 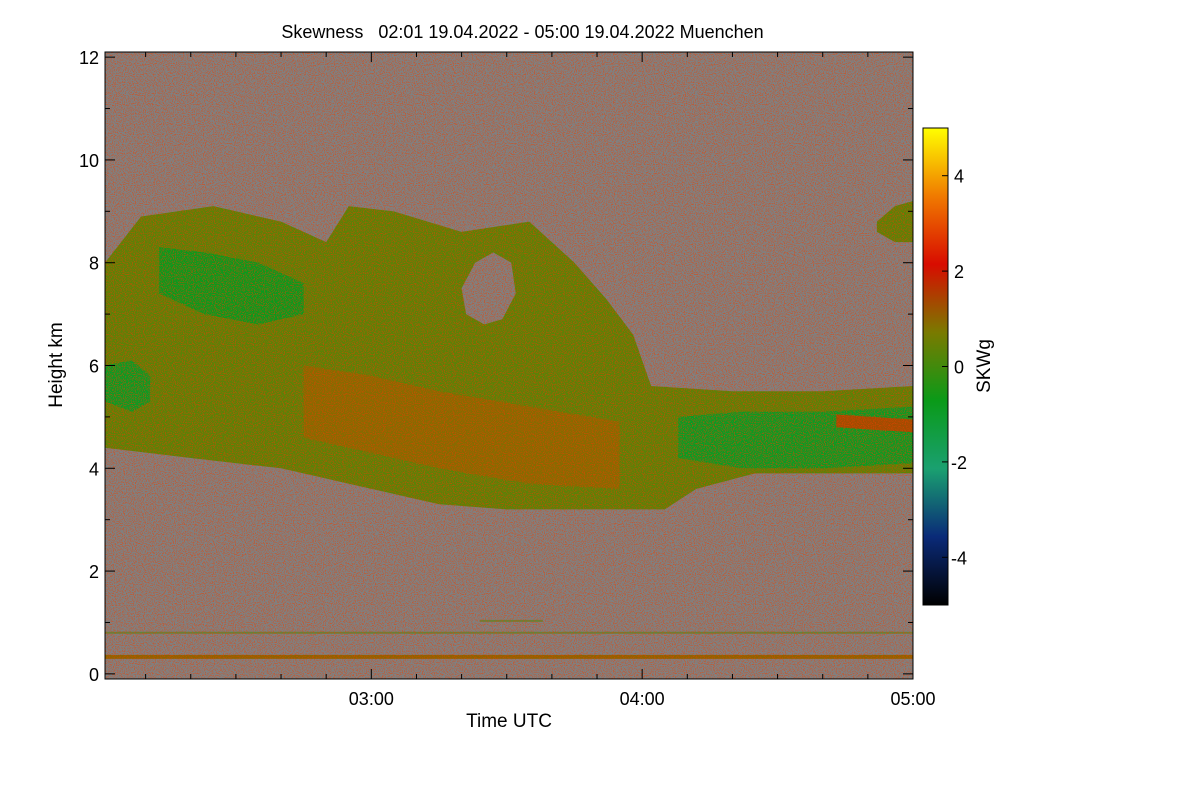 I want to click on colorbar-label: SKWg, so click(x=984, y=366).